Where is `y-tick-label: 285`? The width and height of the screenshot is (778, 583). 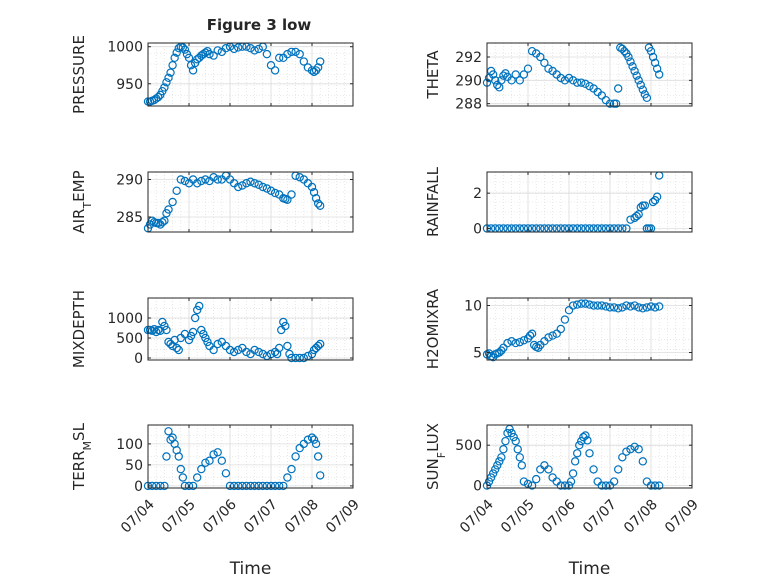 y-tick-label: 285 is located at coordinates (129, 218).